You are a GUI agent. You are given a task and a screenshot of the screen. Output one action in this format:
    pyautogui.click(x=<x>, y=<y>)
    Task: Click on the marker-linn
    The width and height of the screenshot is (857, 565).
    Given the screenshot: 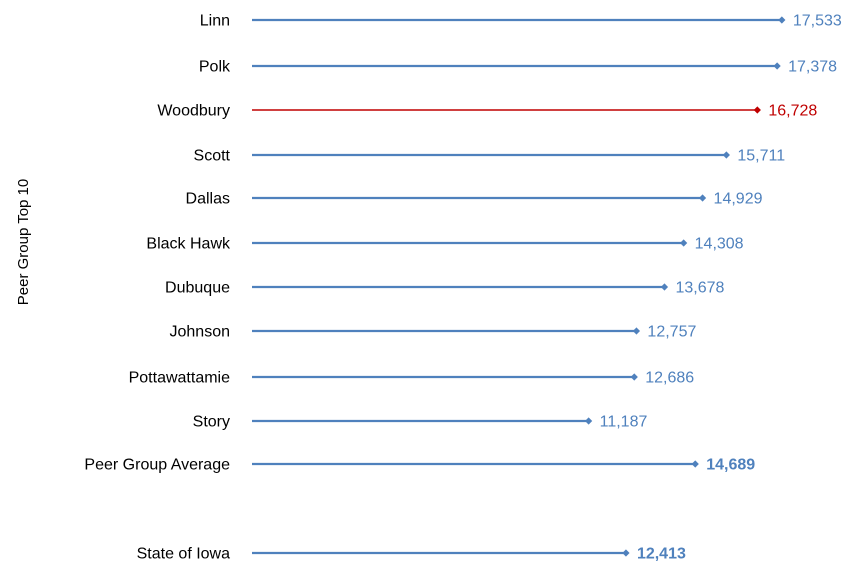 What is the action you would take?
    pyautogui.click(x=782, y=20)
    